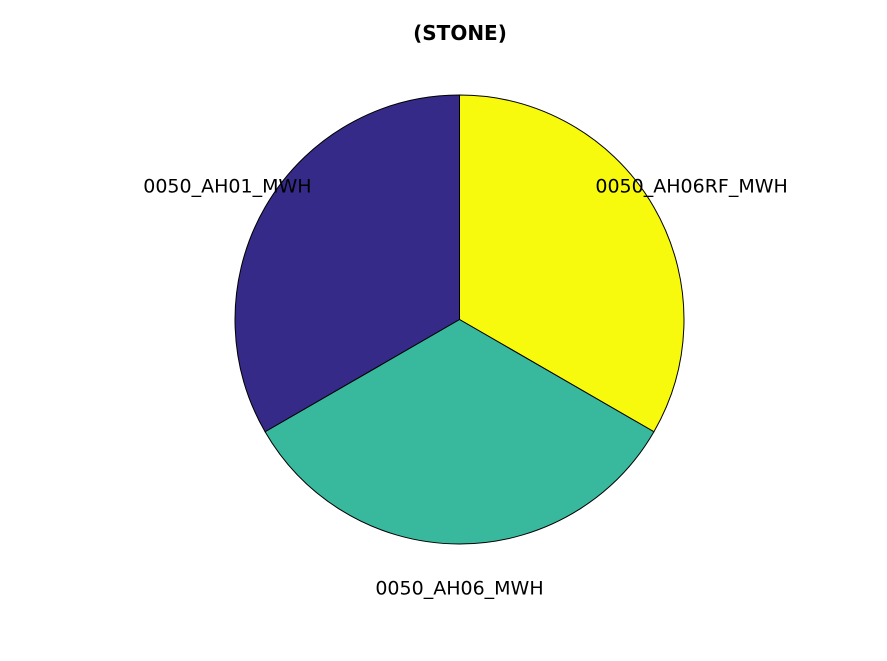 The height and width of the screenshot is (661, 887). I want to click on chart-title: (STONE), so click(460, 33).